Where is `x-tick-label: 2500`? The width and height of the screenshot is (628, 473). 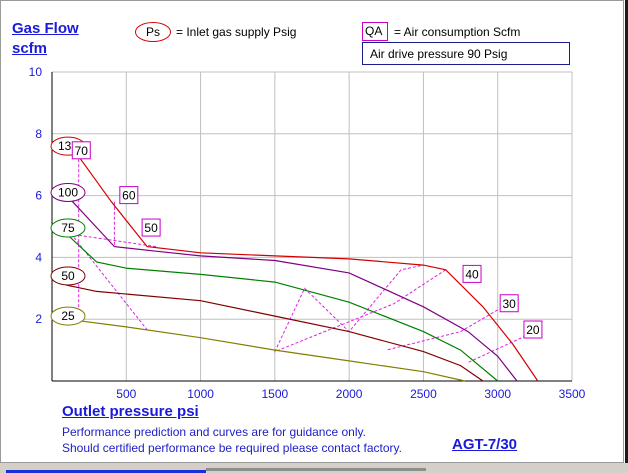 x-tick-label: 2500 is located at coordinates (423, 394).